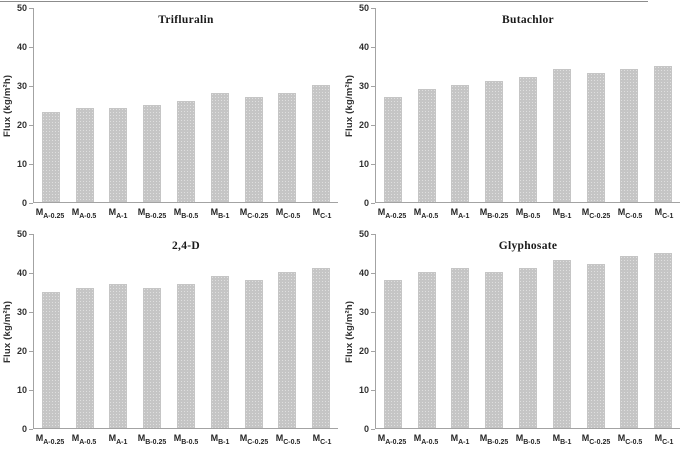 The height and width of the screenshot is (451, 684). What do you see at coordinates (363, 86) in the screenshot?
I see `y-tick-label: 30` at bounding box center [363, 86].